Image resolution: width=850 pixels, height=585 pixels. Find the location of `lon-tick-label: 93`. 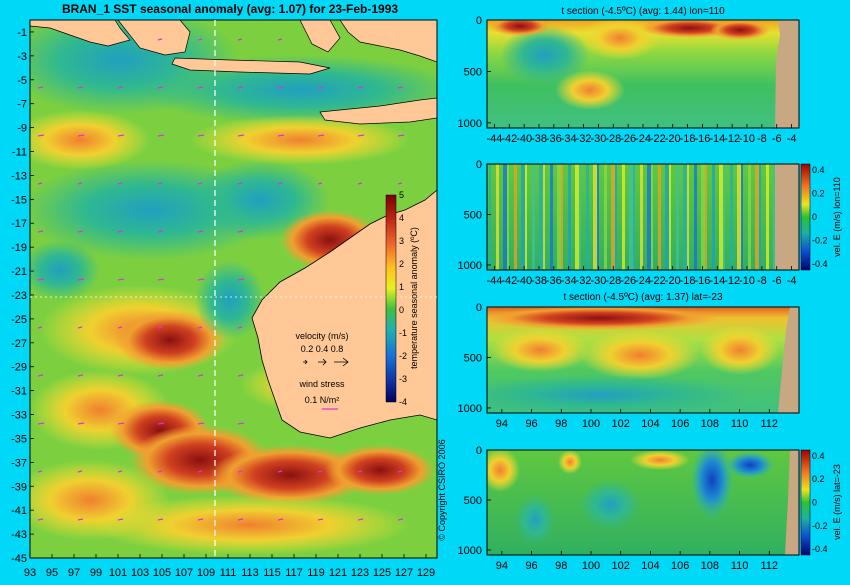

lon-tick-label: 93 is located at coordinates (30, 573).